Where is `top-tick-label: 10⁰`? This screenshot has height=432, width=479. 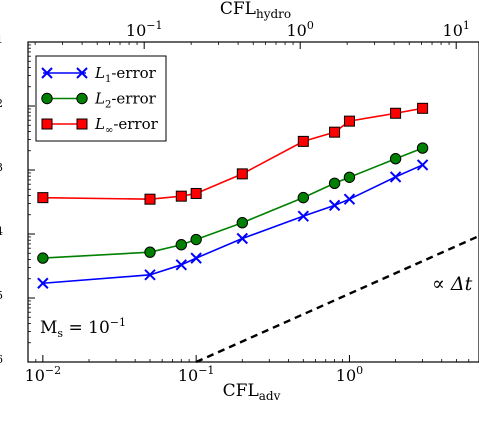
top-tick-label: 10⁰ is located at coordinates (300, 29).